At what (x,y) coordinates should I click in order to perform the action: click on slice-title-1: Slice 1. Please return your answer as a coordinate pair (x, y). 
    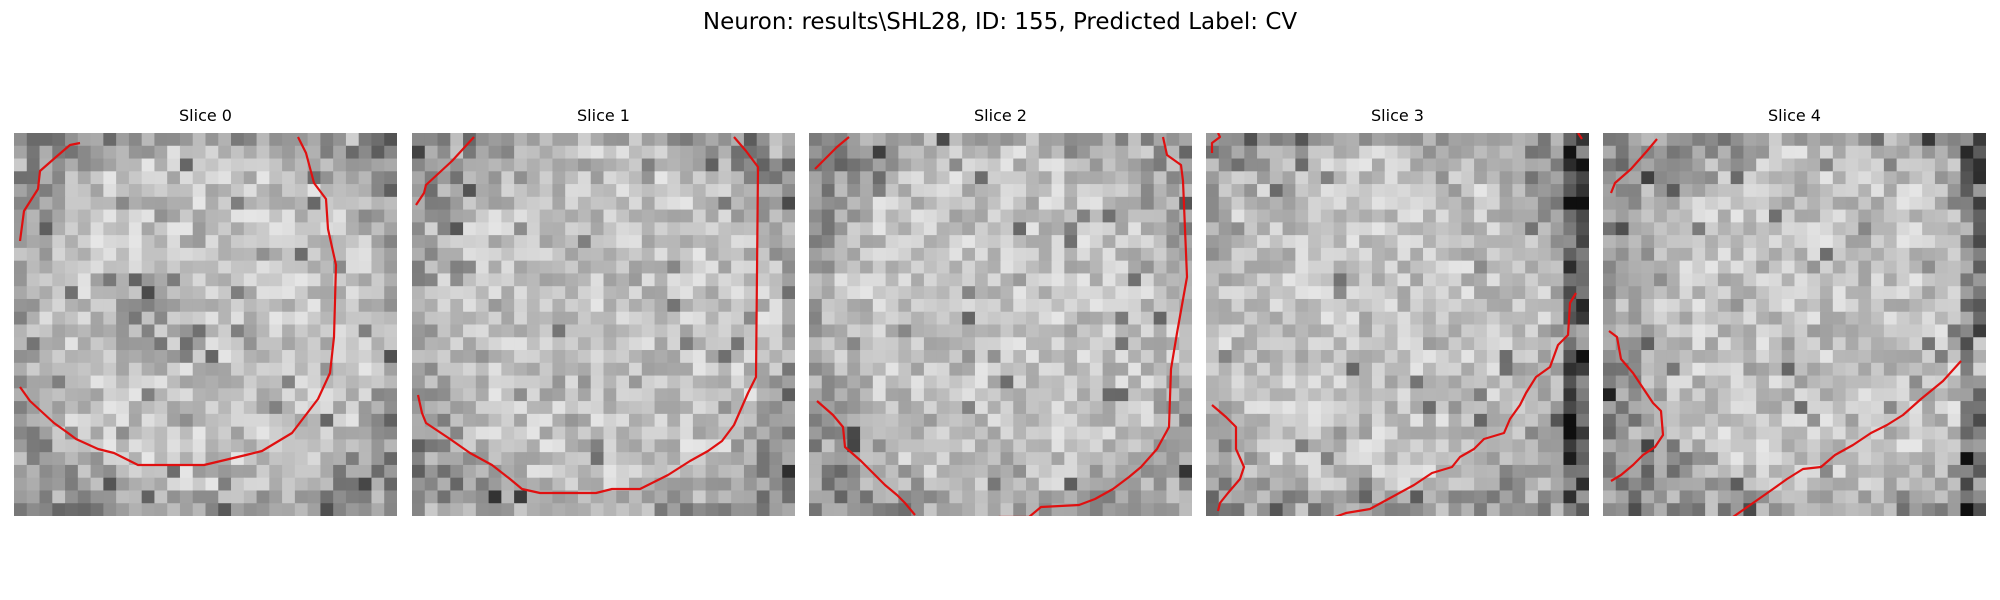
    Looking at the image, I should click on (603, 115).